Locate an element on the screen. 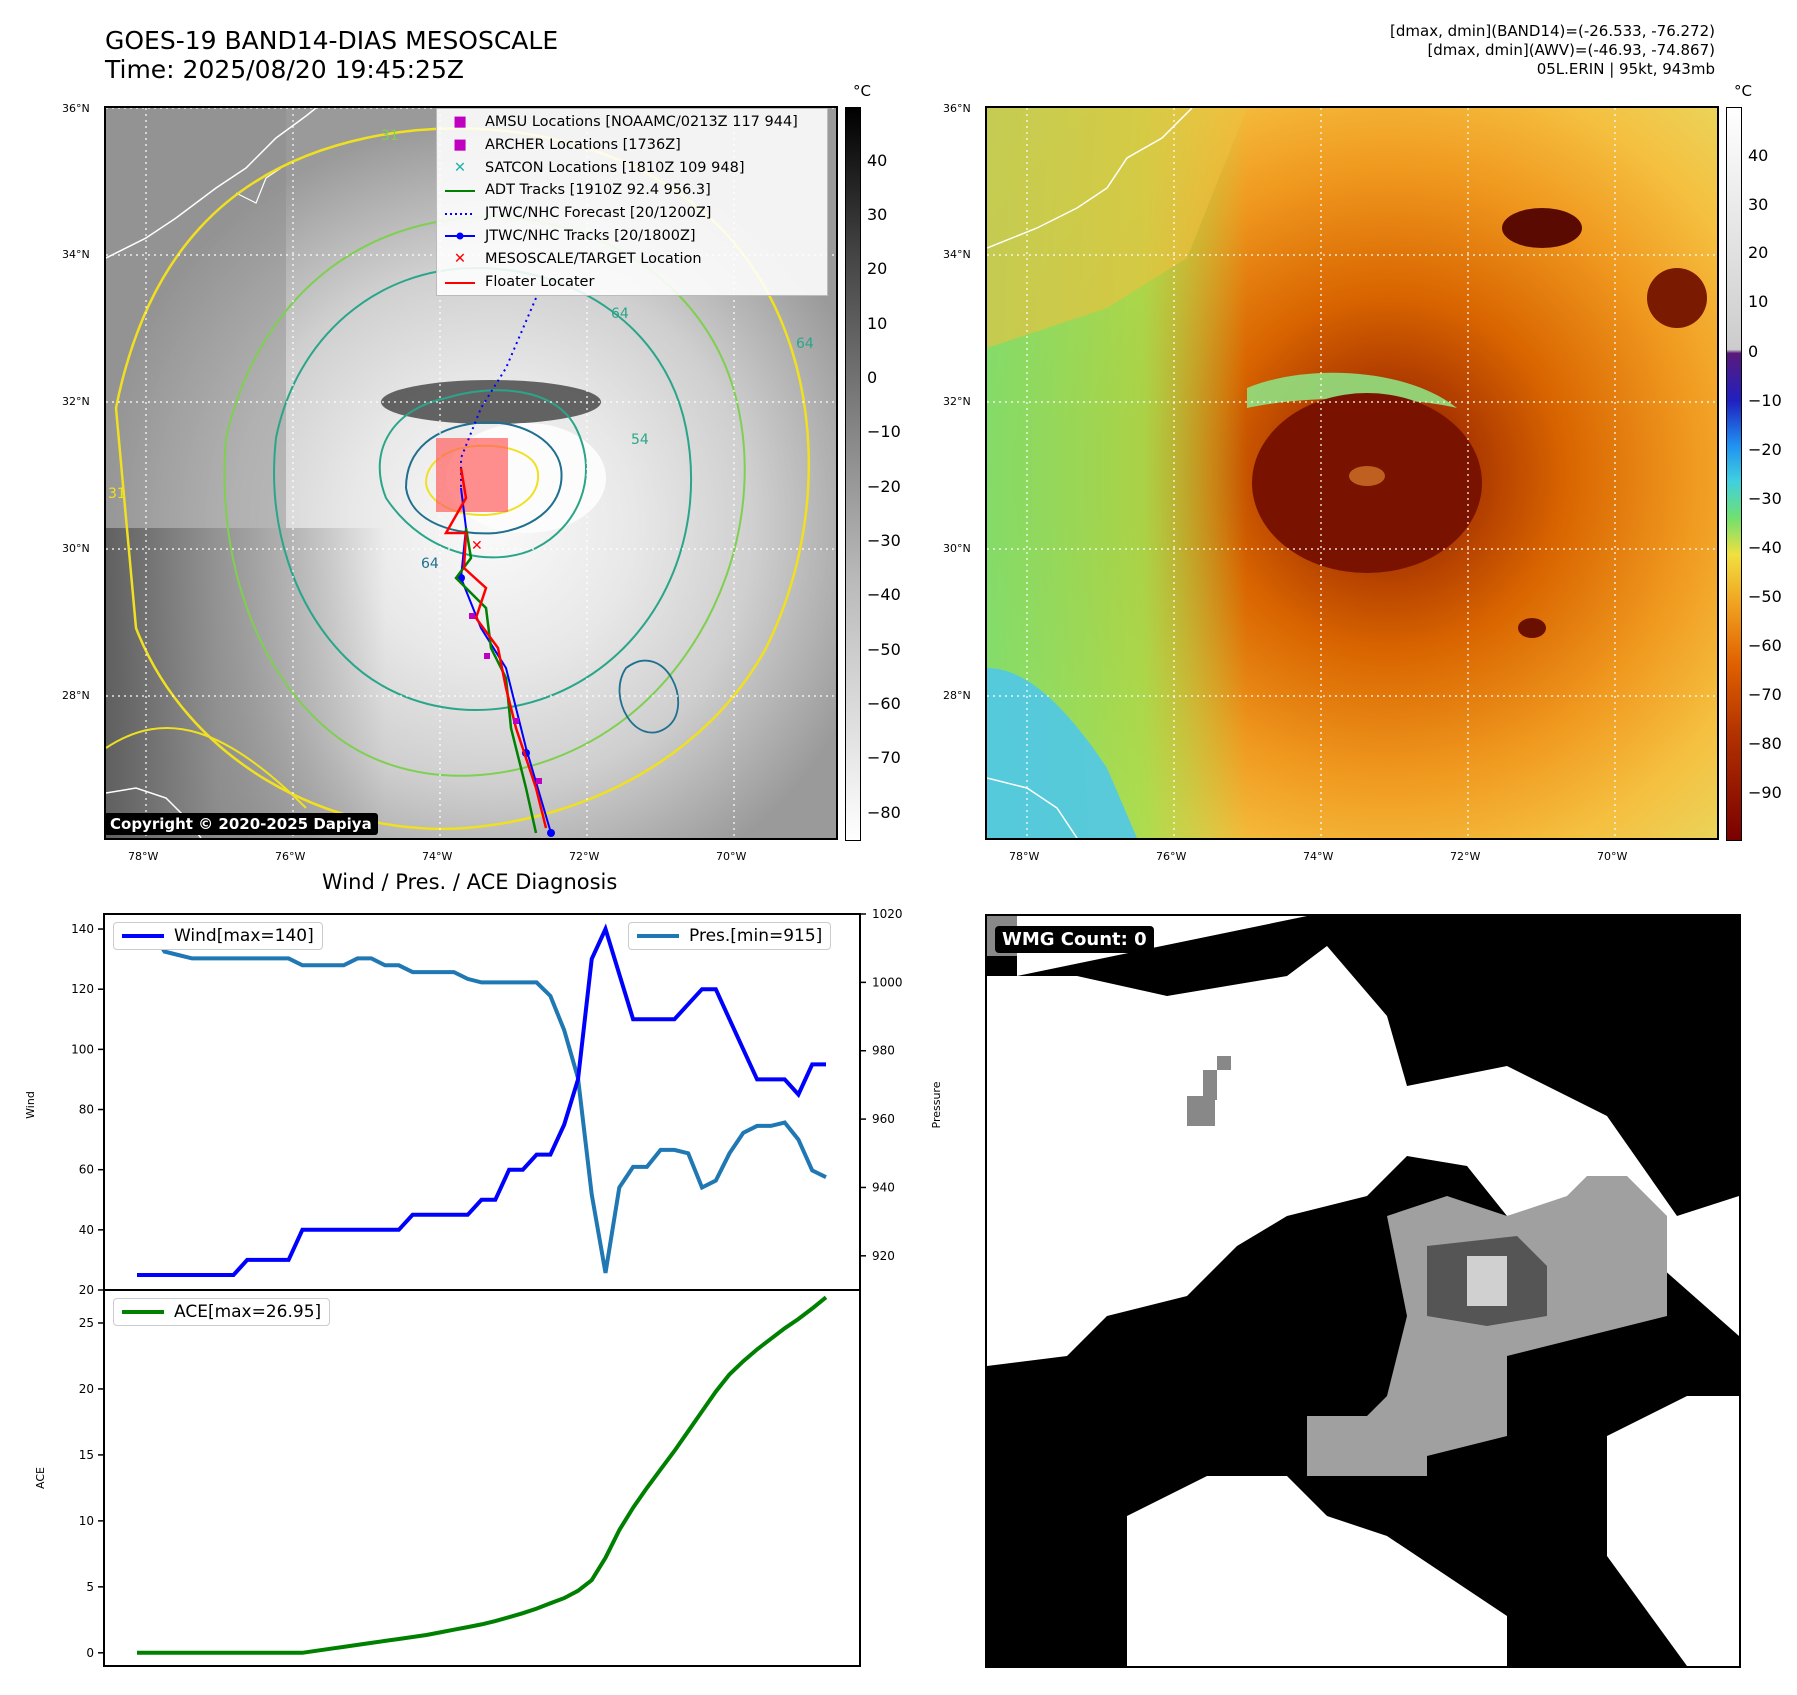 This screenshot has width=1797, height=1695. gray-colorbar is located at coordinates (853, 474).